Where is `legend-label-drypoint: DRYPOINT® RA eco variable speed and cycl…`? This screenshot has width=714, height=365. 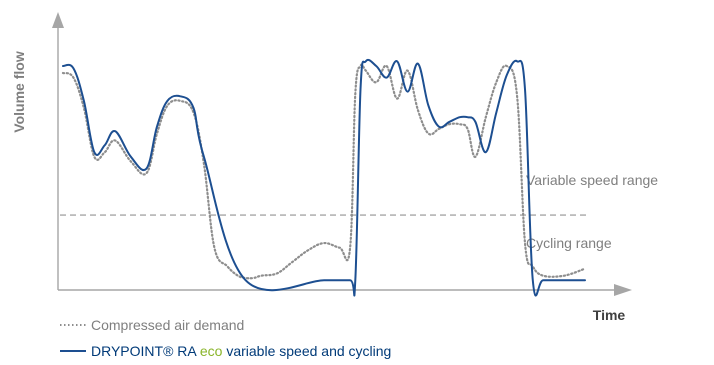
legend-label-drypoint: DRYPOINT® RA eco variable speed and cycl… is located at coordinates (241, 351).